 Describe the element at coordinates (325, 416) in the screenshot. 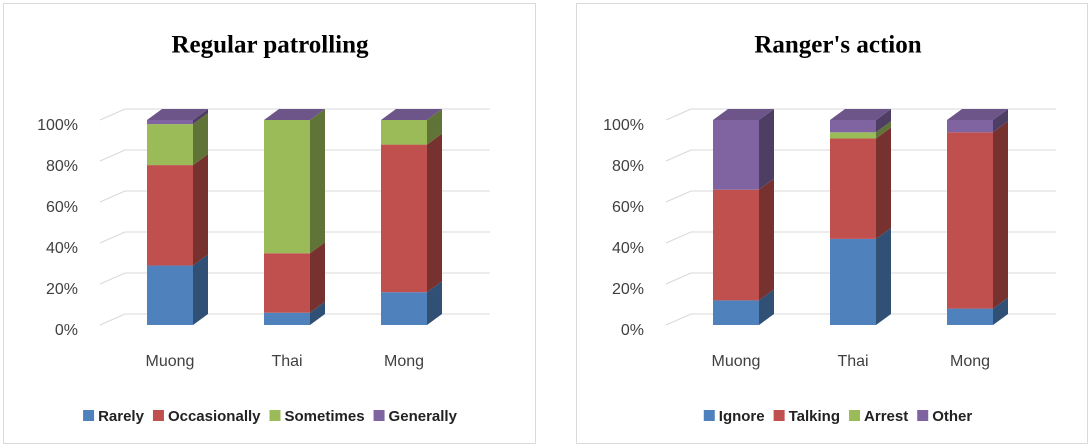

I see `legend-label: Sometimes` at that location.